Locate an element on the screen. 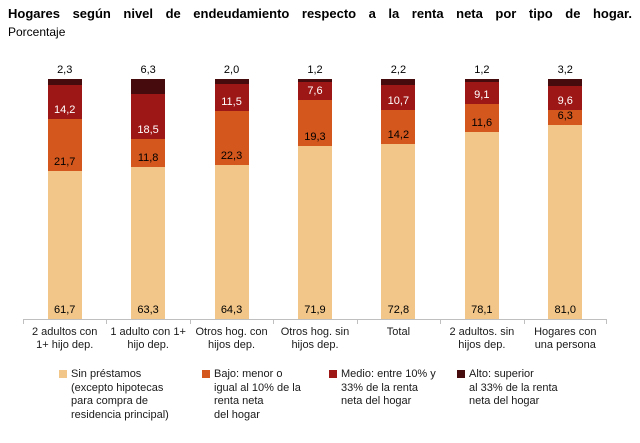 The height and width of the screenshot is (443, 640). bar-column: 1,2 7,6 19,3 71,9 is located at coordinates (314, 188).